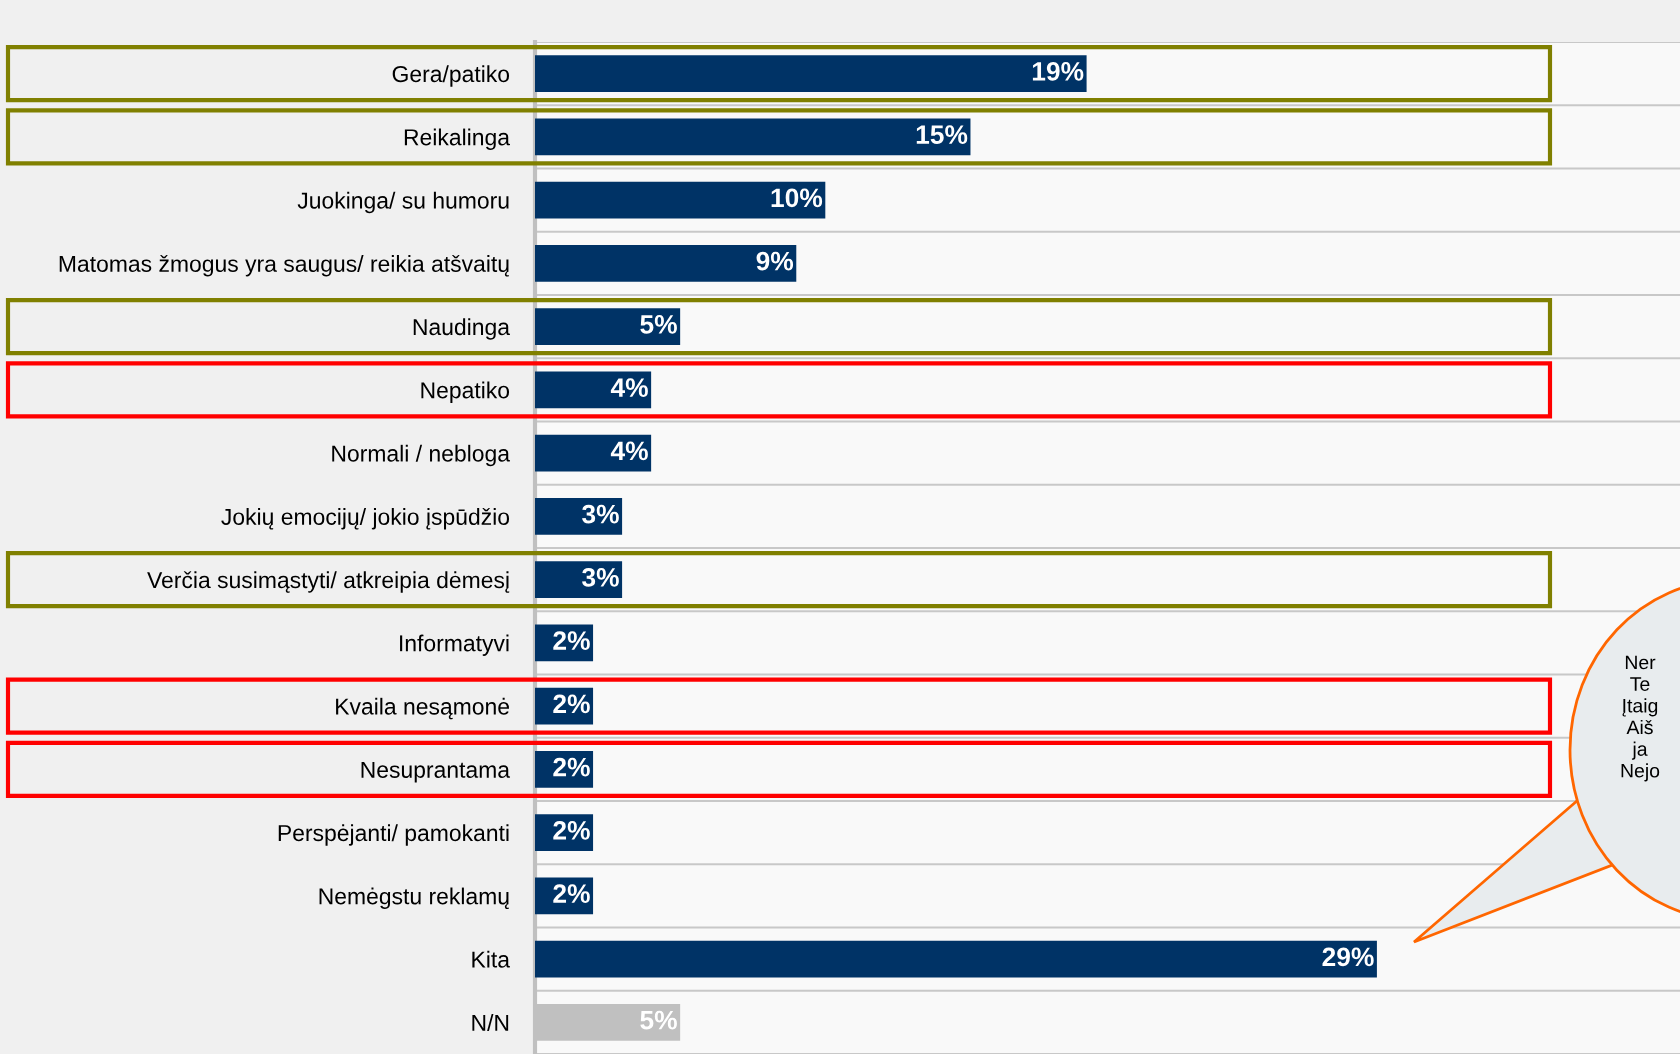 Image resolution: width=1680 pixels, height=1054 pixels. I want to click on y-tick-label: N/N, so click(490, 1022).